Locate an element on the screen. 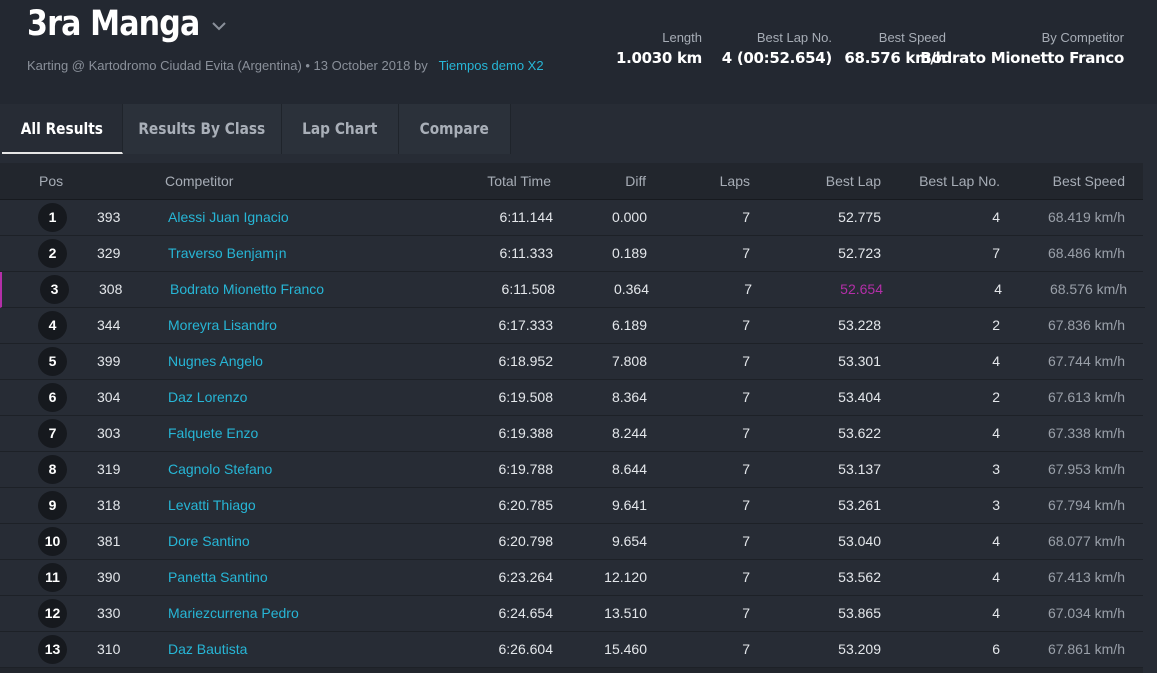 The image size is (1157, 673). best-speed-value: 67.836 km/h is located at coordinates (1086, 325).